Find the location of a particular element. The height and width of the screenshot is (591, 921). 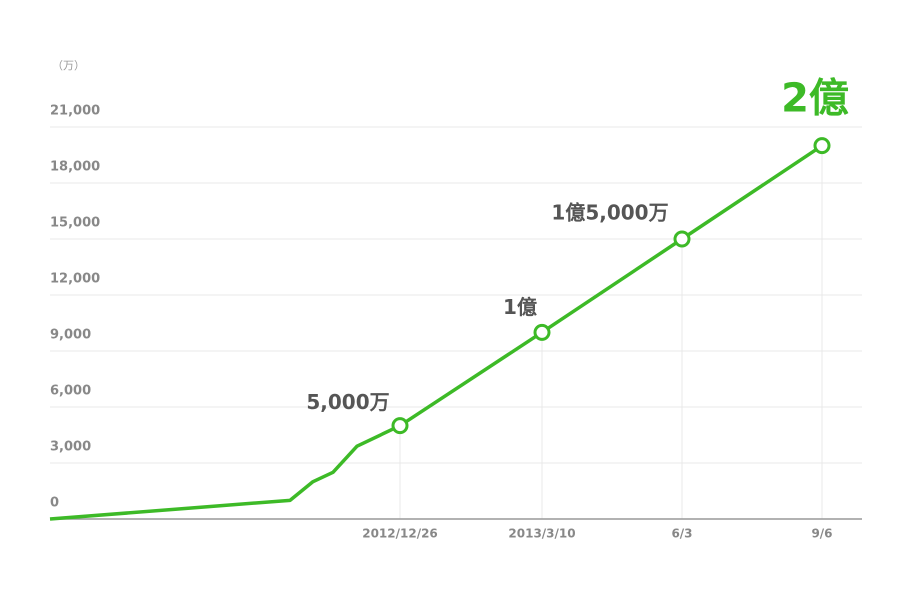

y-tick-label: 3,000 is located at coordinates (70, 447).